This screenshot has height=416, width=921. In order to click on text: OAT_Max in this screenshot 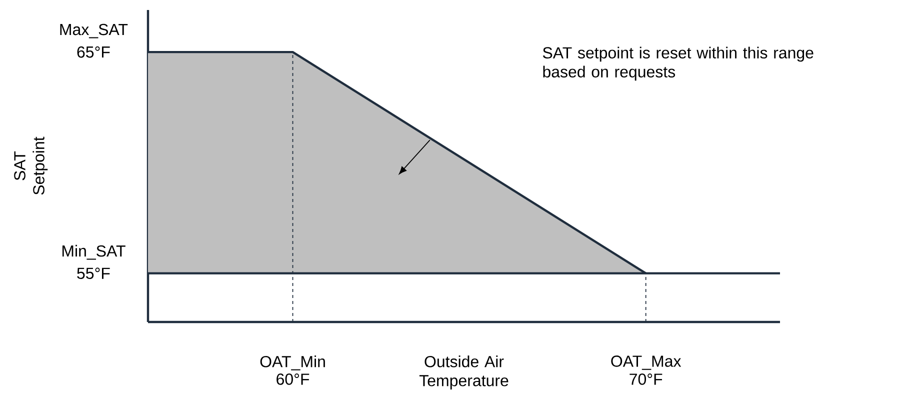, I will do `click(646, 363)`.